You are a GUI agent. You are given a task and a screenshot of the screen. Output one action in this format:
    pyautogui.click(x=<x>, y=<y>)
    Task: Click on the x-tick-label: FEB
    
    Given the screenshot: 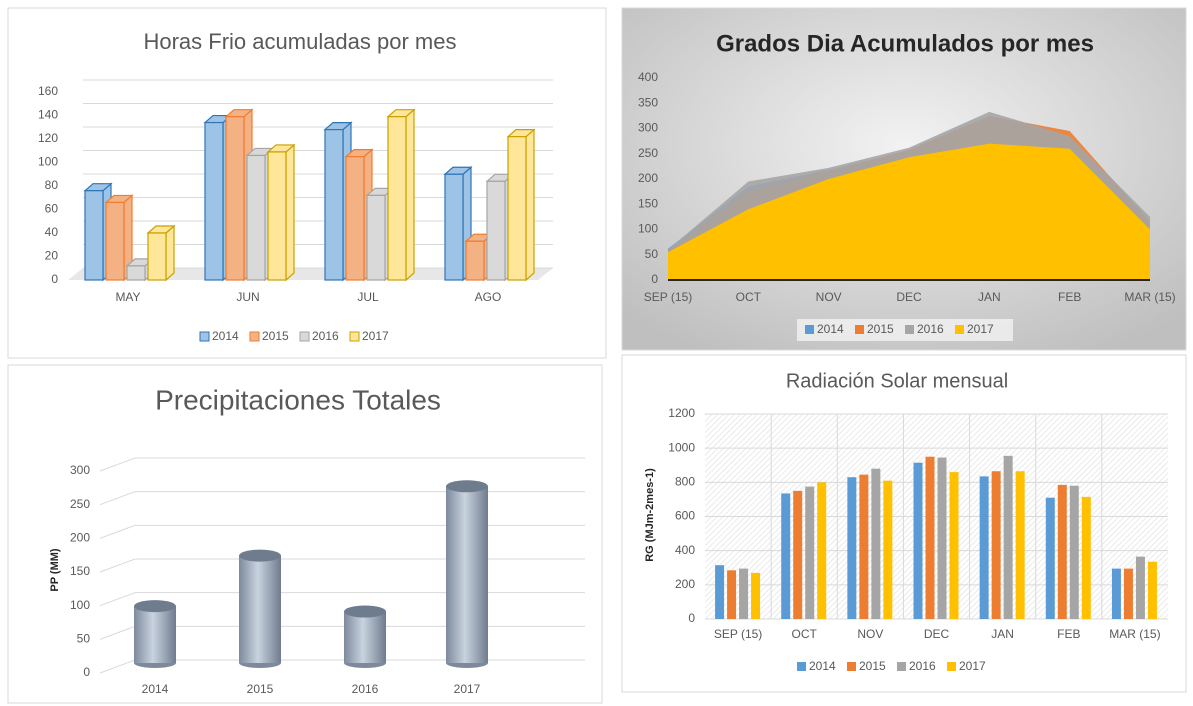 What is the action you would take?
    pyautogui.click(x=1069, y=297)
    